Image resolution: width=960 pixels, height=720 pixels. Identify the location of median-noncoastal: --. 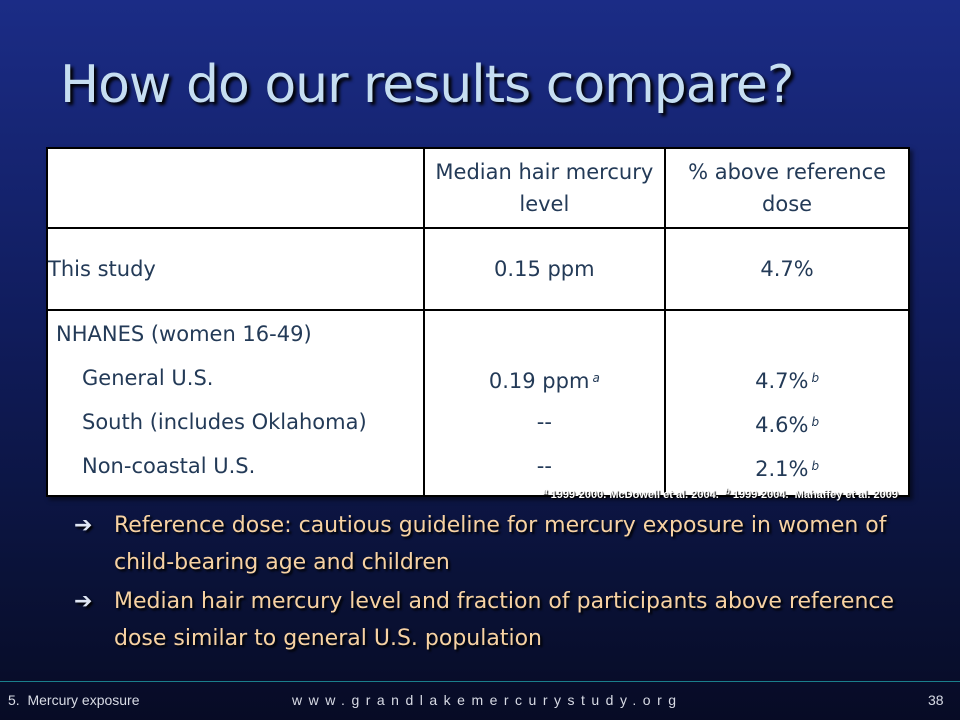
(544, 466).